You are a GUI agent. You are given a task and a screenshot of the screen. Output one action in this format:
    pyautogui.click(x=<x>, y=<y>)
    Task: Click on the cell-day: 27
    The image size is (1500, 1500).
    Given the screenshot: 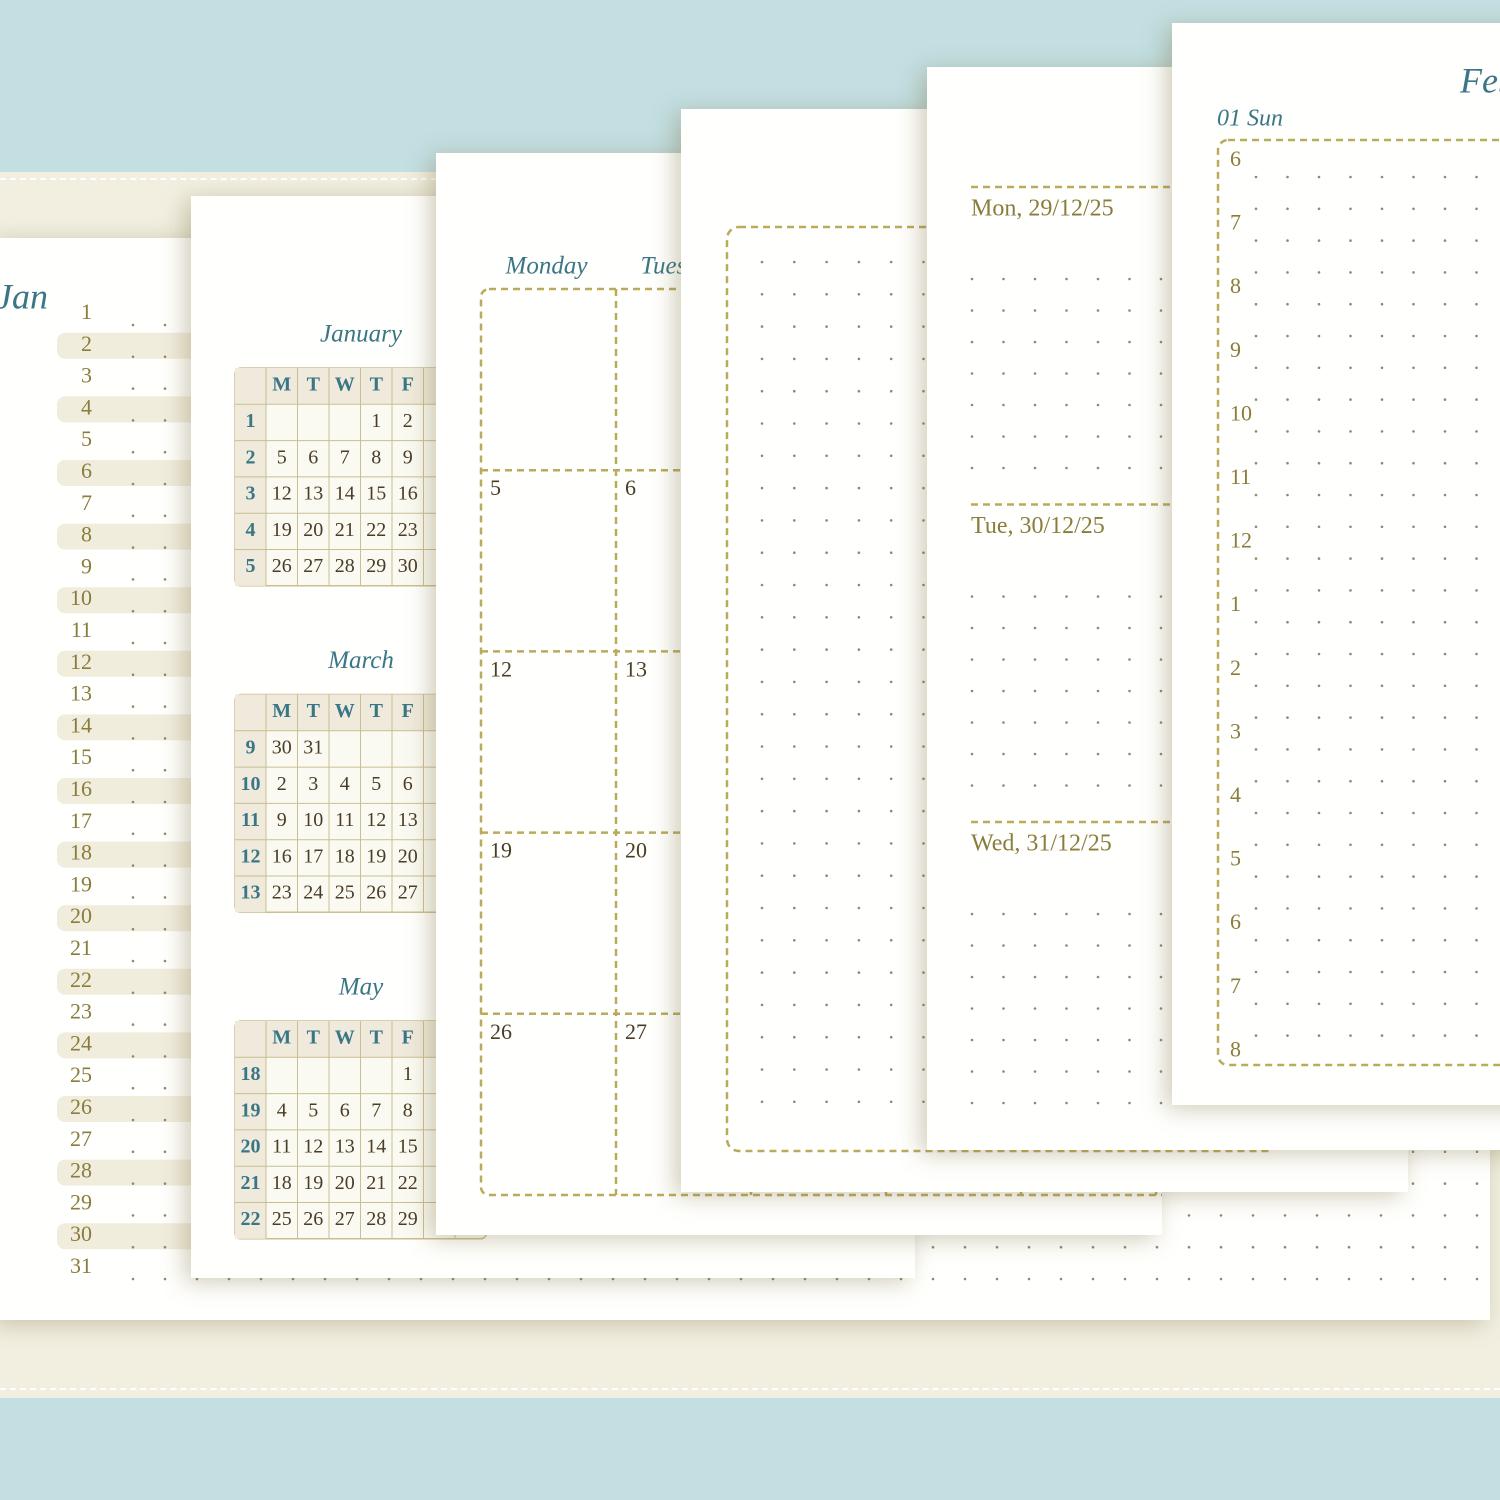 What is the action you would take?
    pyautogui.click(x=636, y=1031)
    